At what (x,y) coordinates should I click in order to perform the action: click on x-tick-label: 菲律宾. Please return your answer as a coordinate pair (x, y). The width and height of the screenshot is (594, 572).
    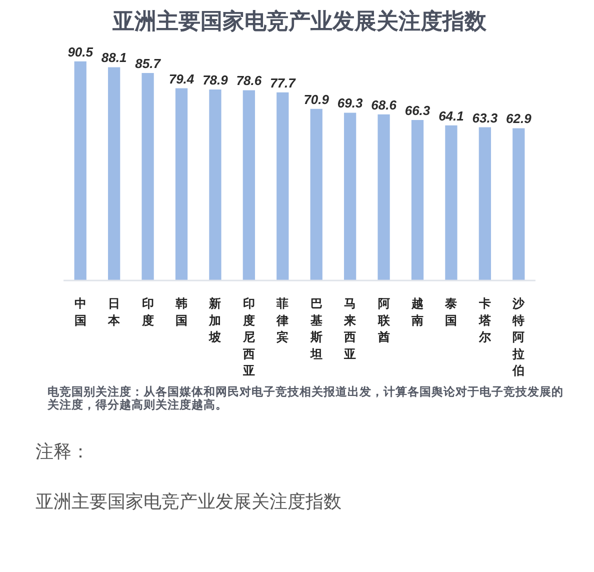
    Looking at the image, I should click on (282, 320).